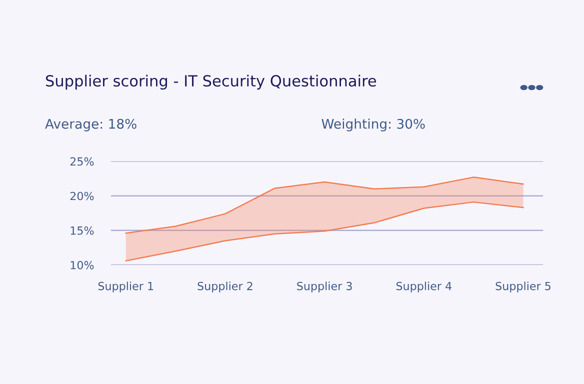  Describe the element at coordinates (126, 287) in the screenshot. I see `x-tick-label: Supplier 1` at that location.